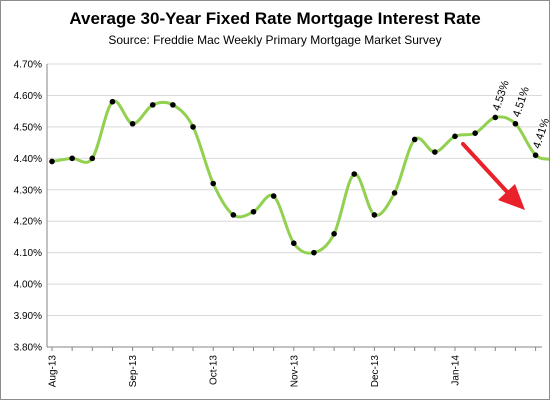  What do you see at coordinates (540, 134) in the screenshot?
I see `data-label: 4.41%` at bounding box center [540, 134].